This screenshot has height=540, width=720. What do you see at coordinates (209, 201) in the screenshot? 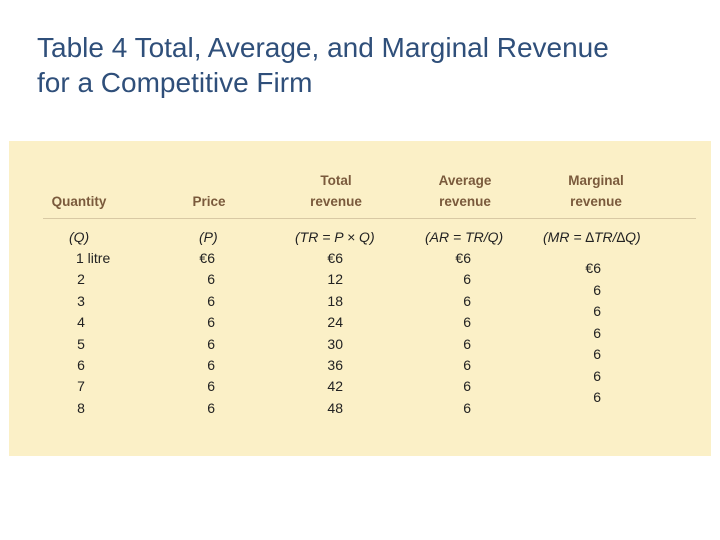
I see `header-price: Price` at bounding box center [209, 201].